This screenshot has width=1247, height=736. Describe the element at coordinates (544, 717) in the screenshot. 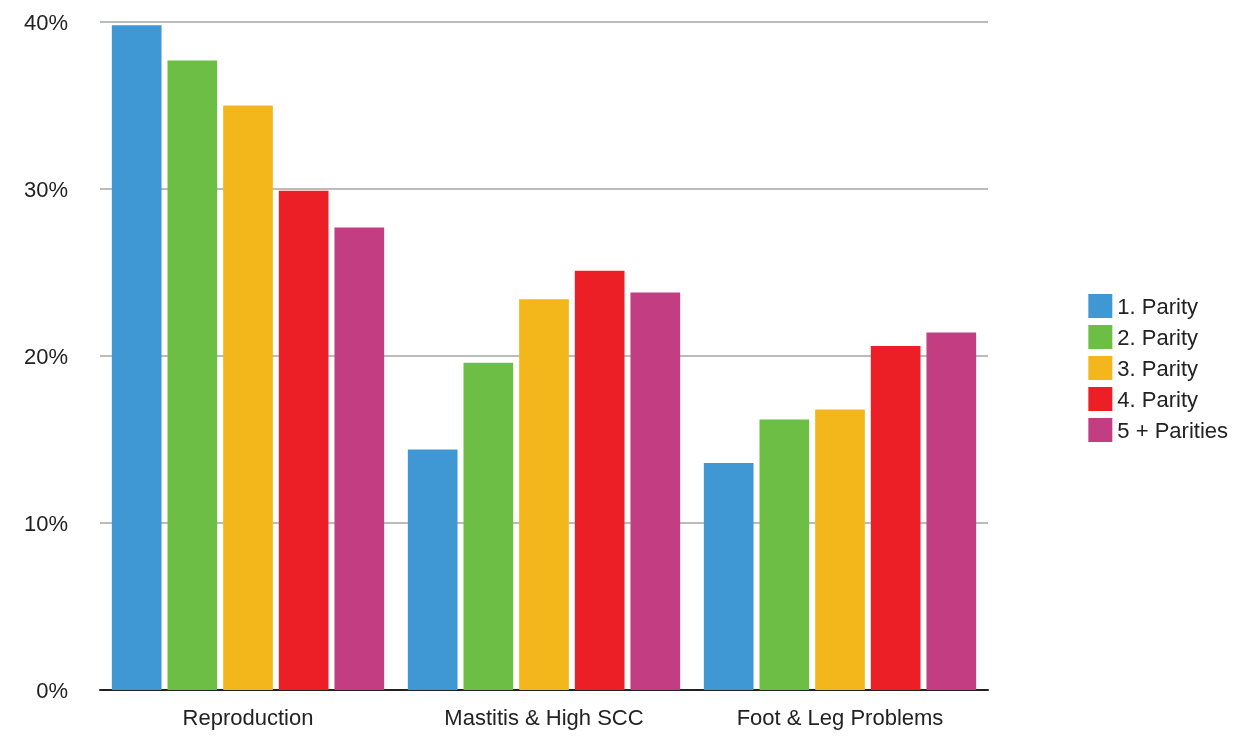

I see `x-tick-label: Mastitis & High SCC` at that location.